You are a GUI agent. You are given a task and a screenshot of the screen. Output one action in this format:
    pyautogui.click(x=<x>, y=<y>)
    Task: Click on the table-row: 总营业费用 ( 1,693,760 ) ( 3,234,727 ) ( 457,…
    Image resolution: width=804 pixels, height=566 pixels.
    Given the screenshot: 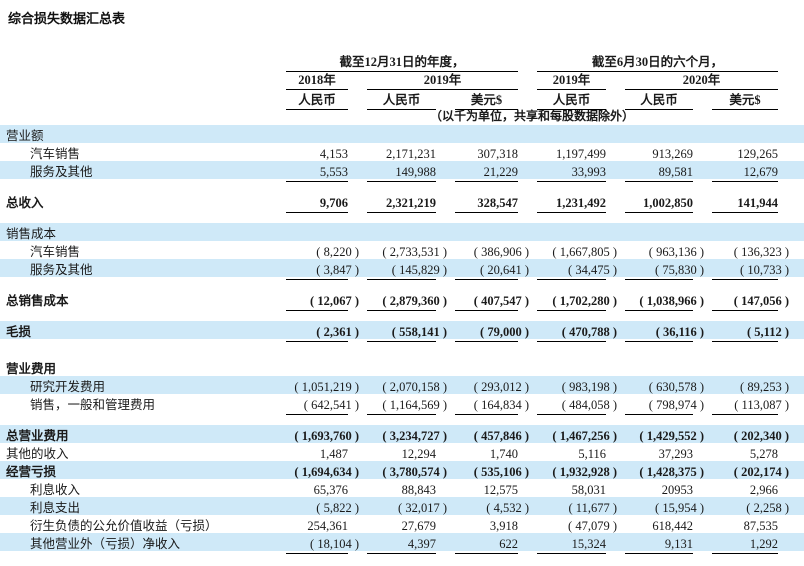 What is the action you would take?
    pyautogui.click(x=402, y=434)
    